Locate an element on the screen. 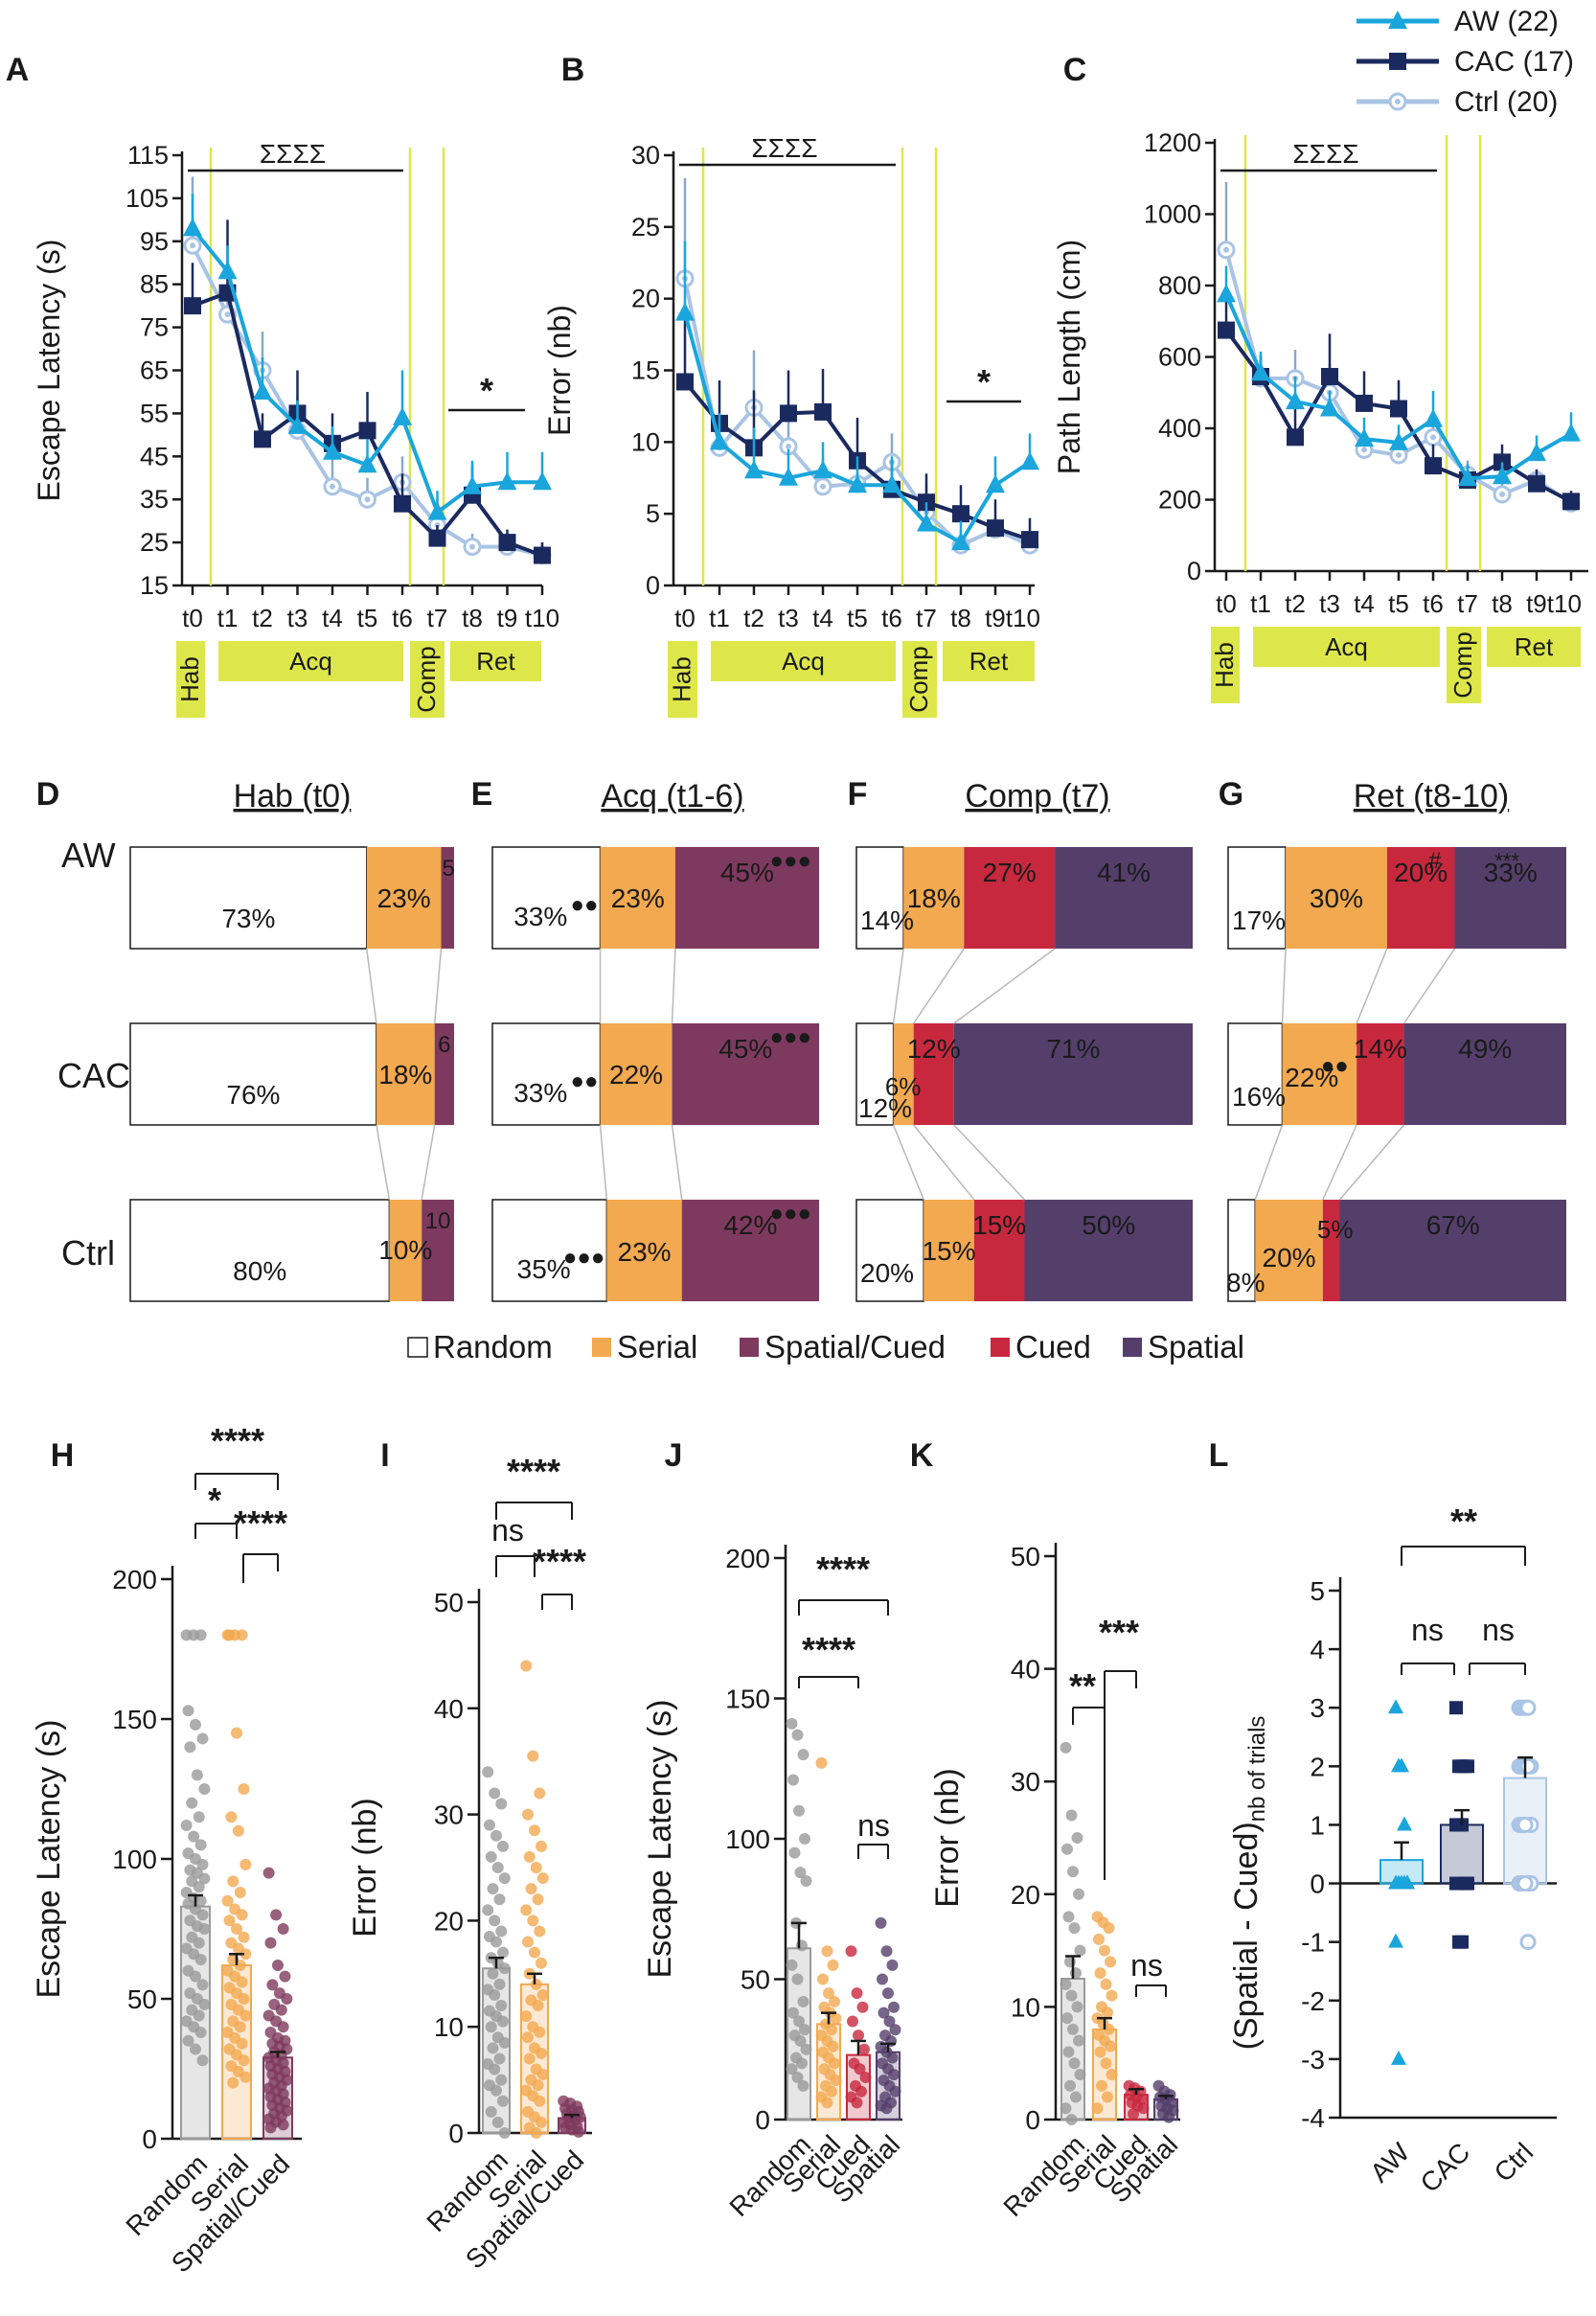 This screenshot has width=1596, height=2316. panel-b-xtick-label: t9t10 is located at coordinates (1012, 618).